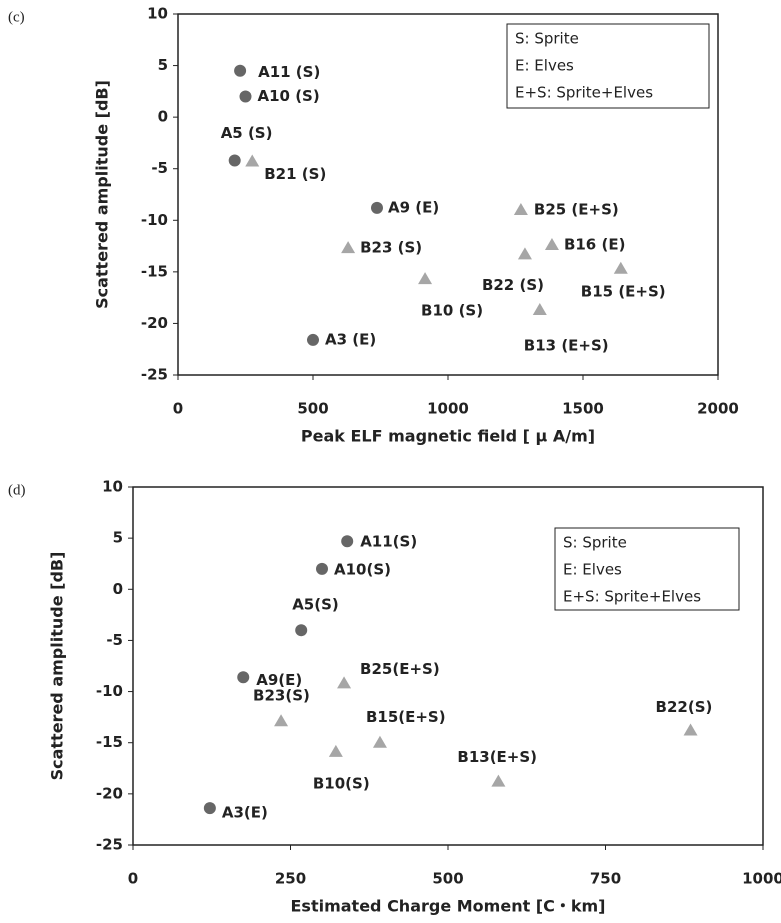 Image resolution: width=781 pixels, height=923 pixels. I want to click on panel-label: (c), so click(16, 17).